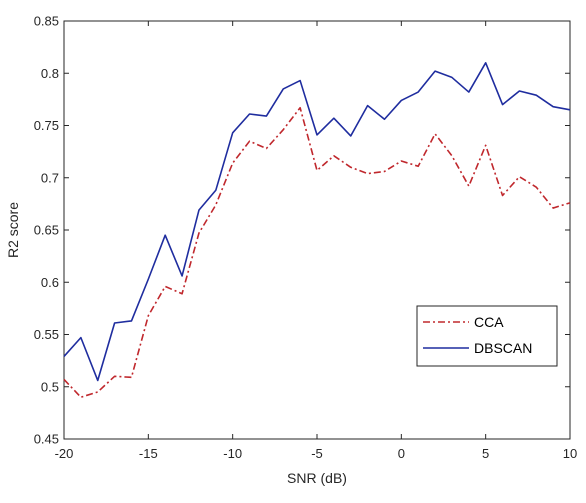 The height and width of the screenshot is (503, 586). Describe the element at coordinates (50, 177) in the screenshot. I see `y-tick-label: 0.7` at that location.